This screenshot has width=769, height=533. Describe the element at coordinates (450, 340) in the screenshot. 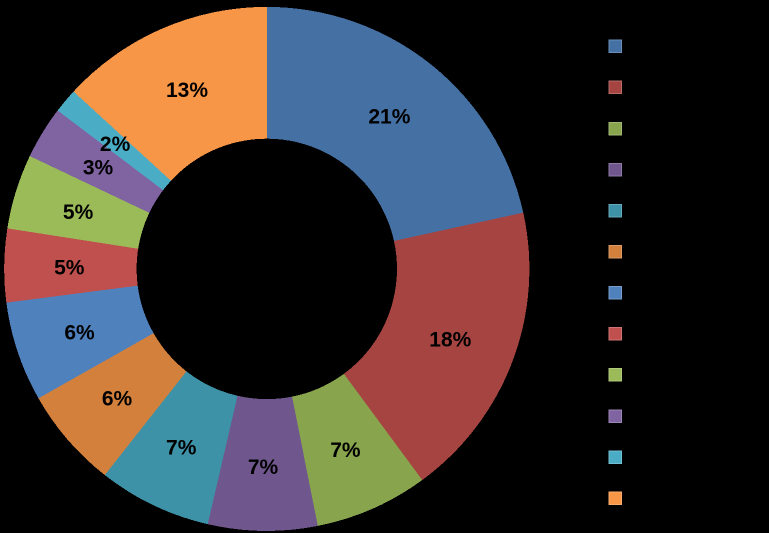

I see `svg-text: 18%` at that location.